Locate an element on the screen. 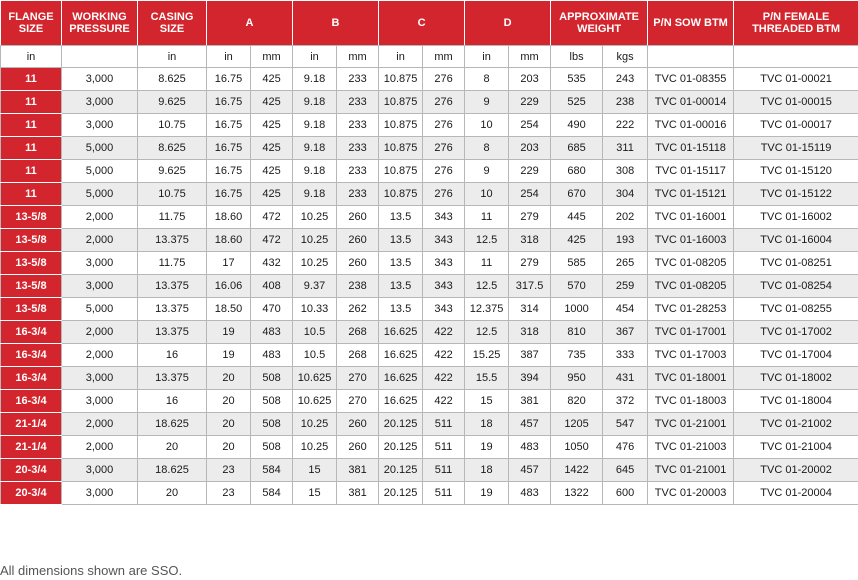 This screenshot has width=858, height=580. header-approximate-weight: APPROXIMATE WEIGHT is located at coordinates (599, 23).